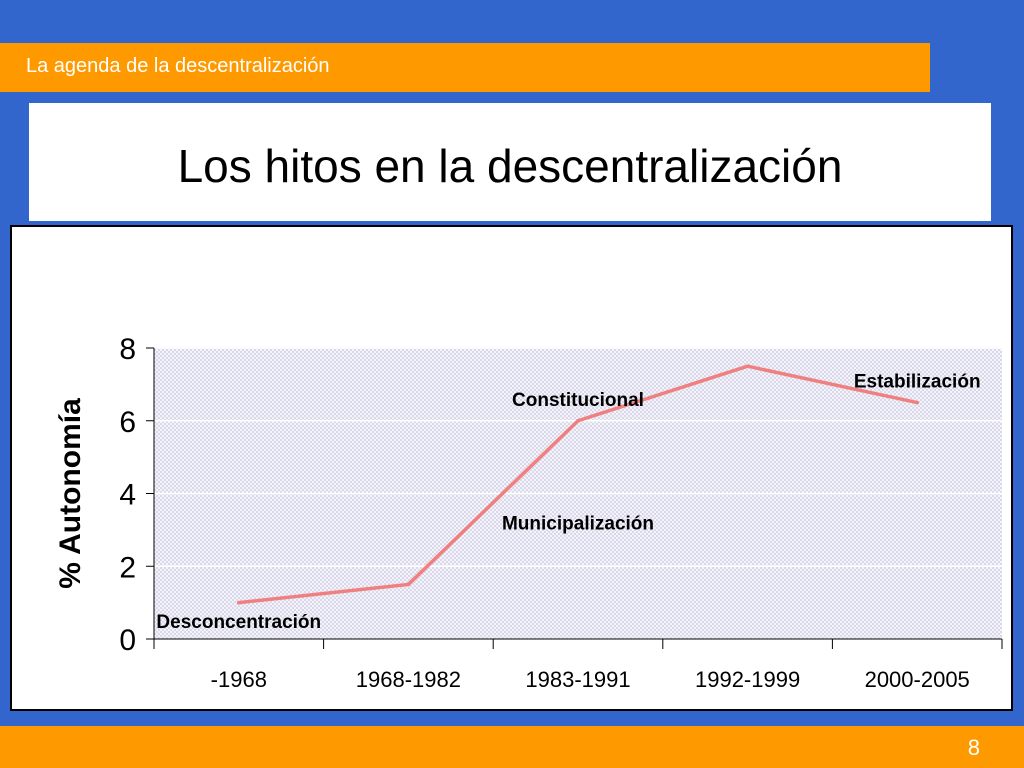  Describe the element at coordinates (127, 495) in the screenshot. I see `y-tick-label: 4` at that location.